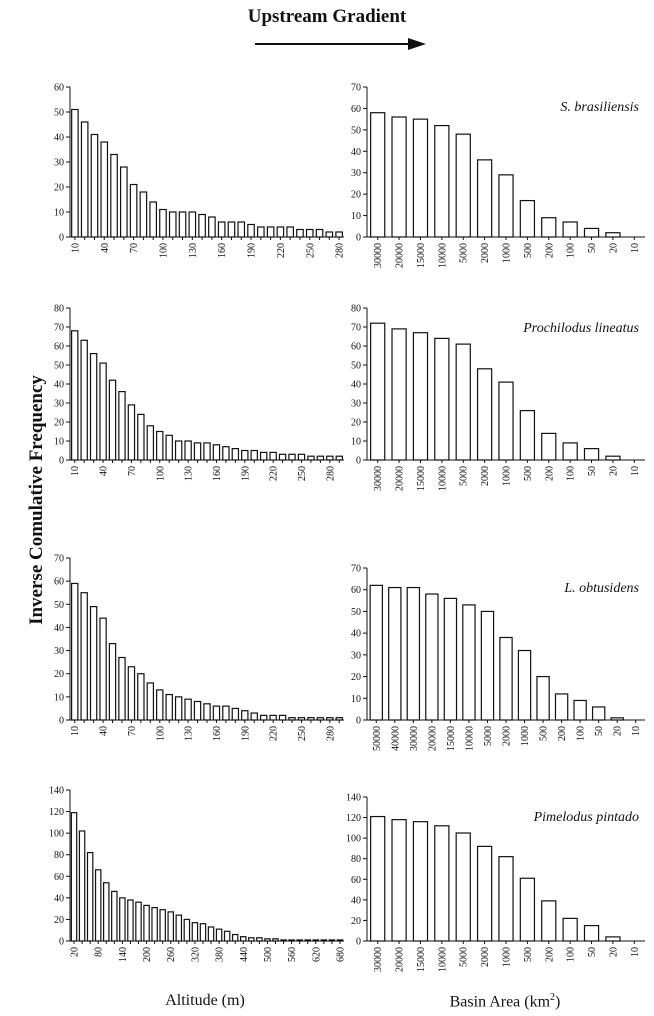 The width and height of the screenshot is (654, 1016). What do you see at coordinates (123, 954) in the screenshot?
I see `x-tick-label: 140` at bounding box center [123, 954].